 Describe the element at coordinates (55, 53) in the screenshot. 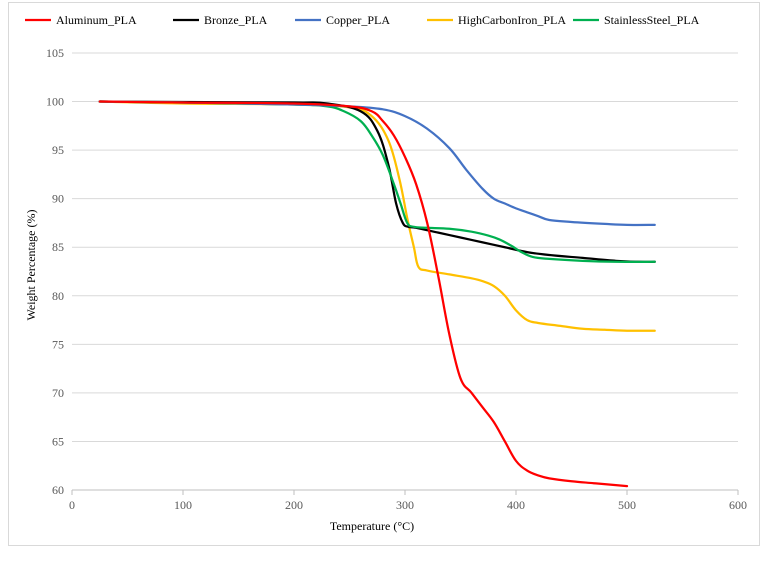

I see `y-tick-label: 105` at that location.